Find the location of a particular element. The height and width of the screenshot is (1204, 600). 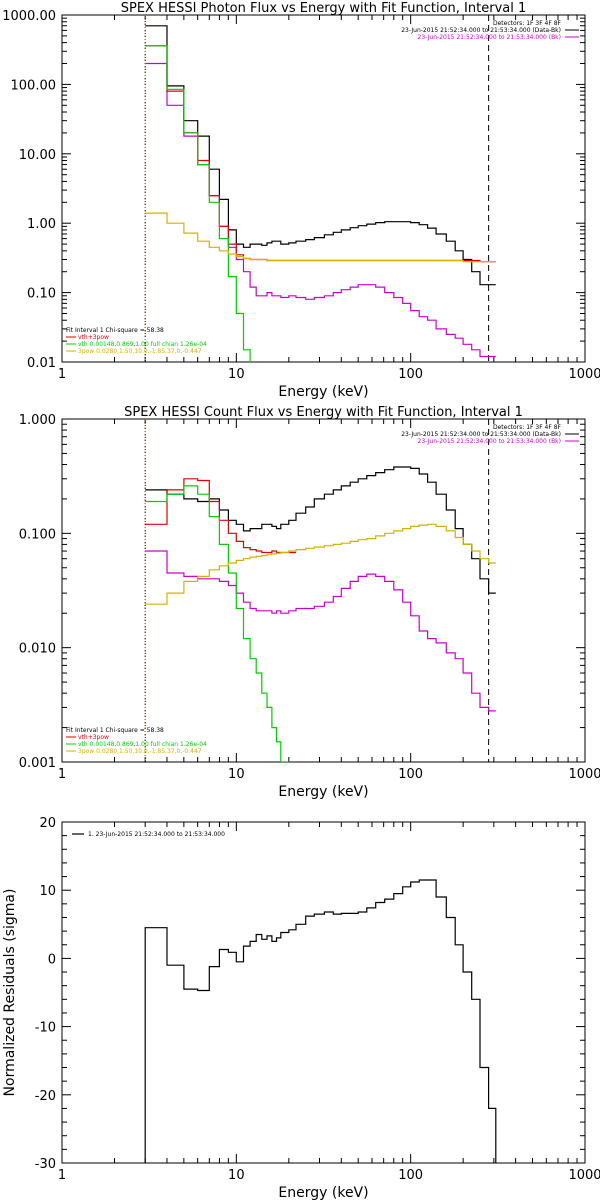

y-tick-label: 10.00 is located at coordinates (37, 155).